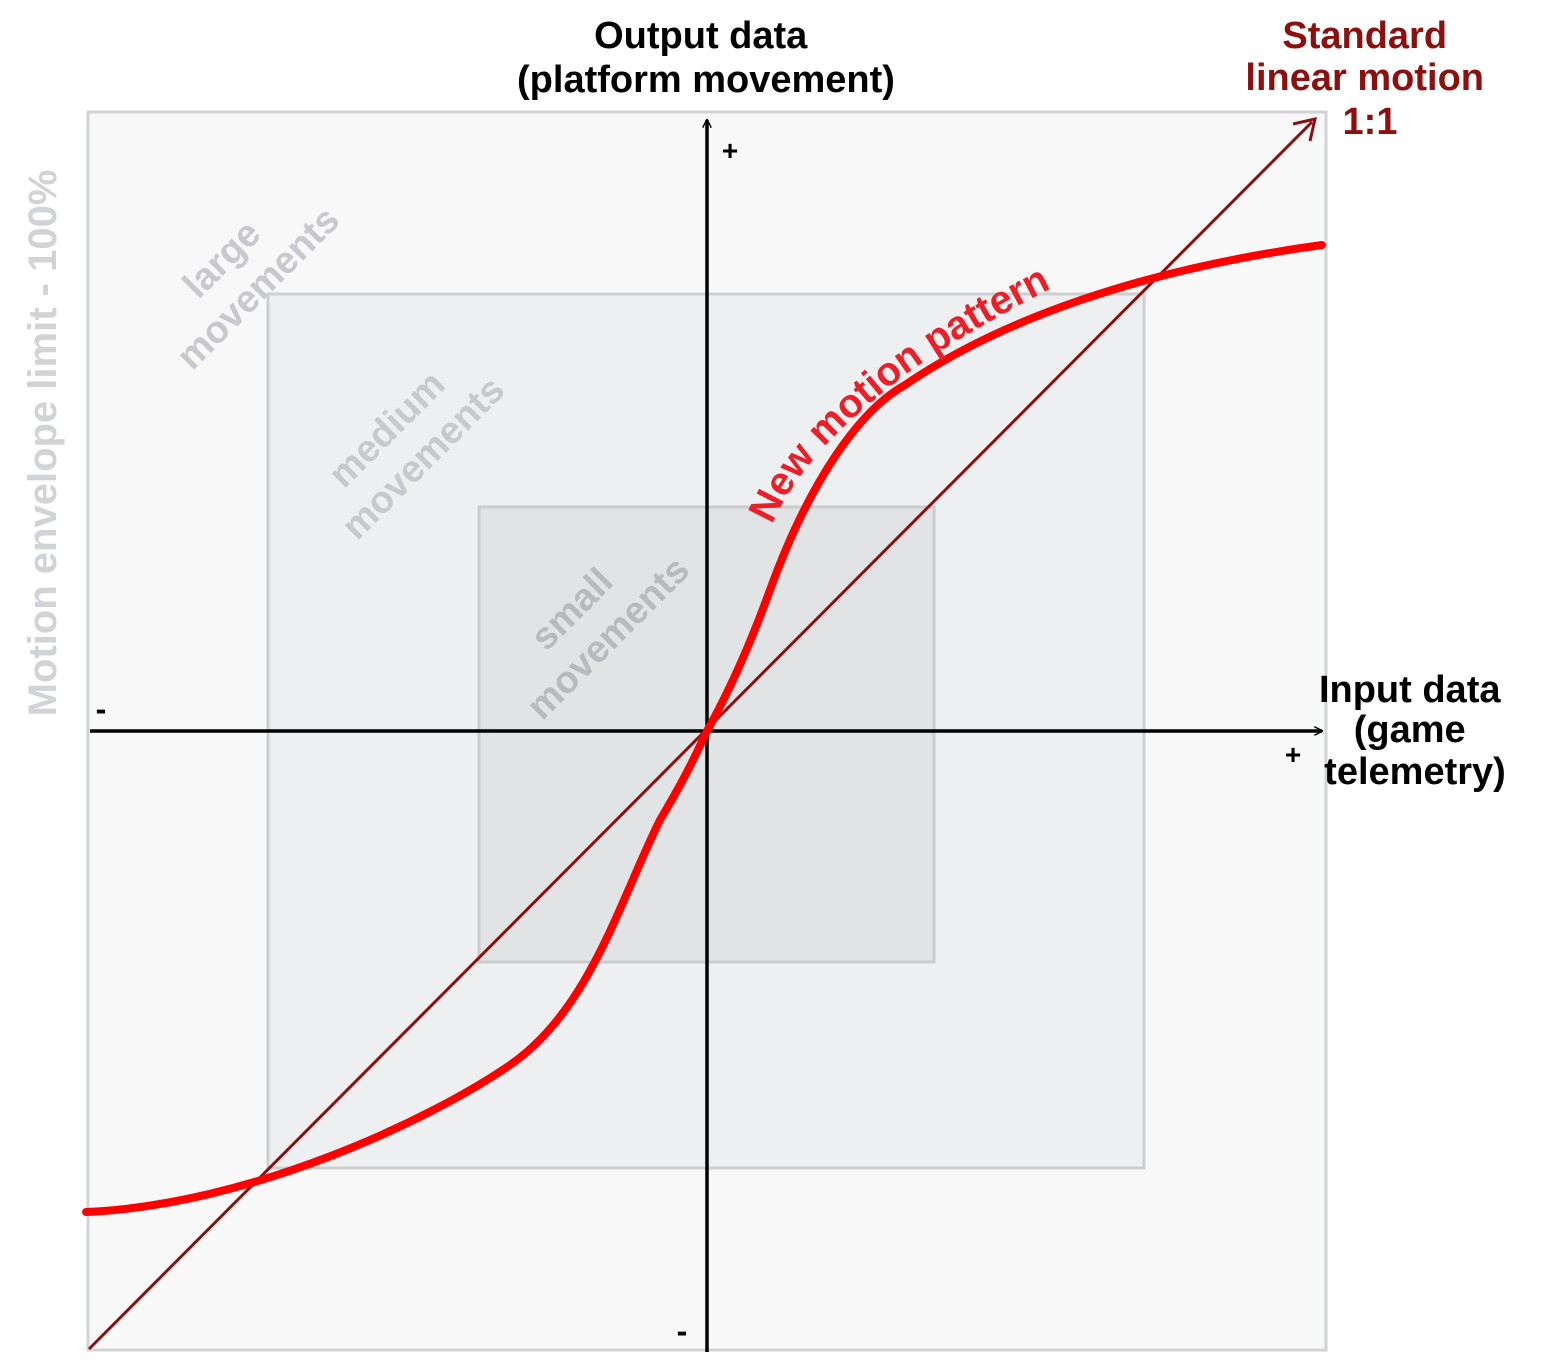 Image resolution: width=1544 pixels, height=1368 pixels. I want to click on x-axis-title: Input data (game telemetry), so click(1415, 731).